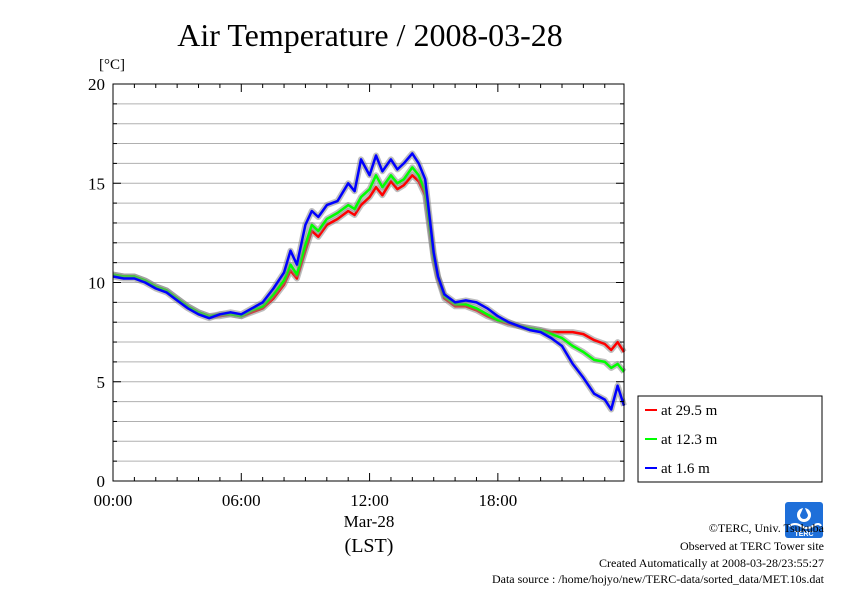 The height and width of the screenshot is (595, 842). What do you see at coordinates (497, 500) in the screenshot?
I see `x-tick-label: 18:00` at bounding box center [497, 500].